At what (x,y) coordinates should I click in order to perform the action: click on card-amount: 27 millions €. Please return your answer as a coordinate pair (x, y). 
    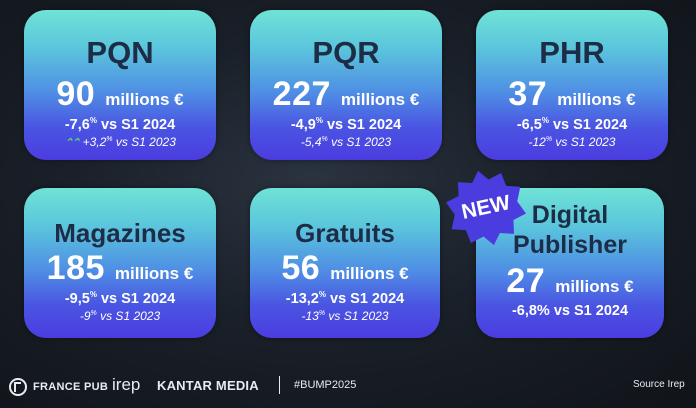
    Looking at the image, I should click on (570, 281).